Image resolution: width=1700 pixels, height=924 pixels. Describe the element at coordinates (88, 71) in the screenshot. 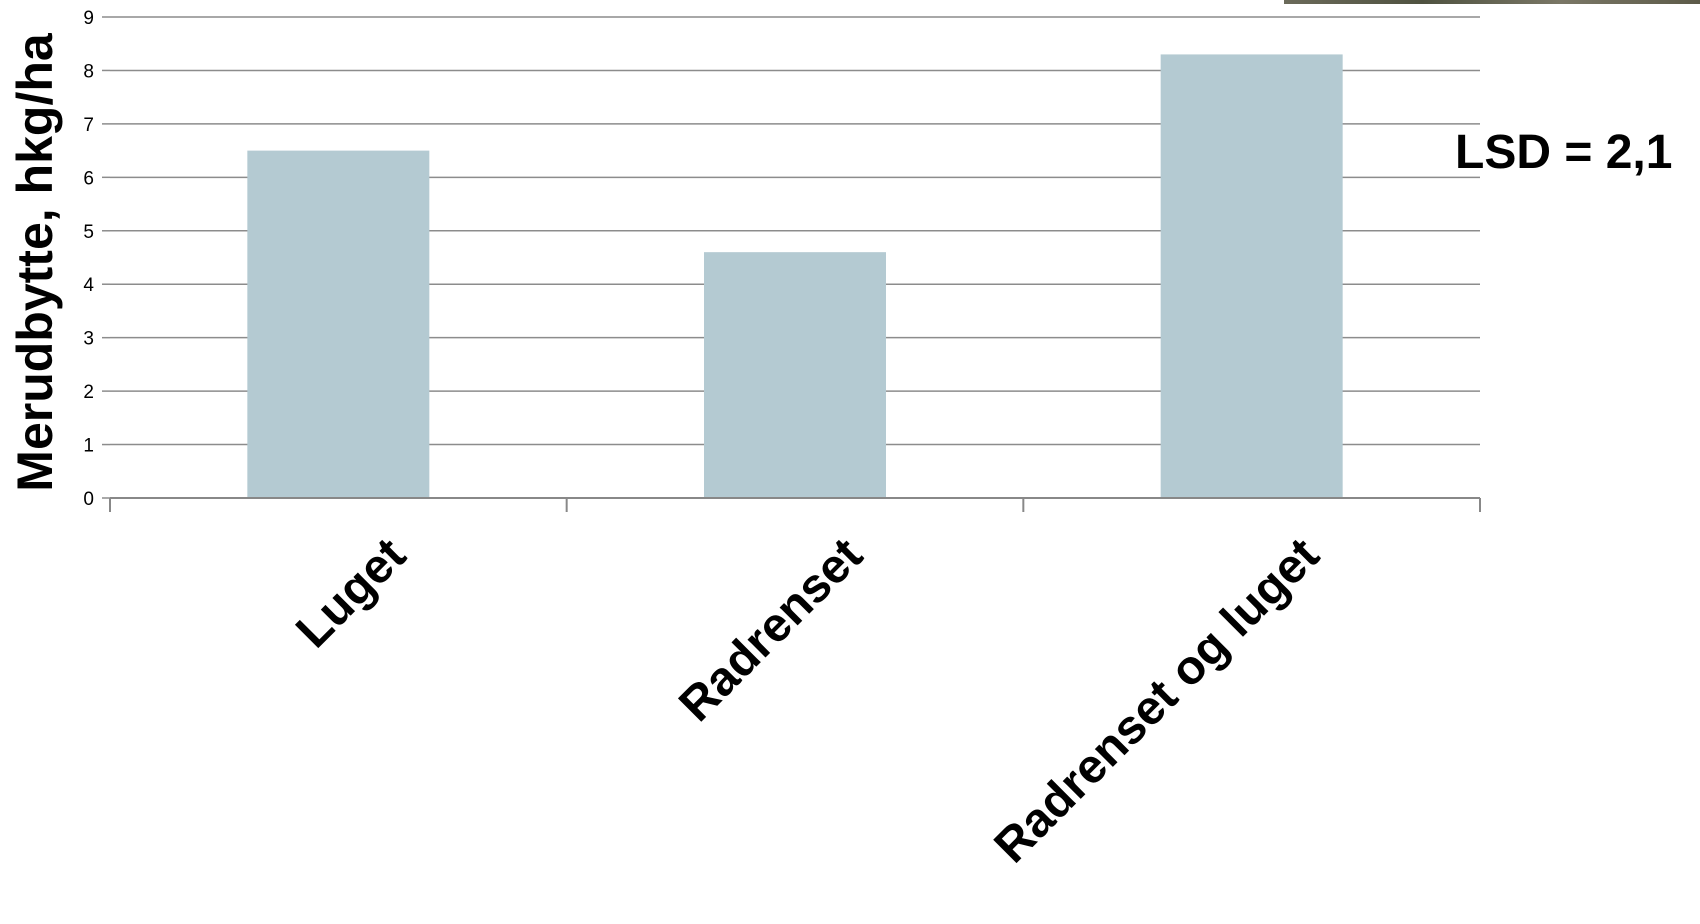

I see `y-tick-label-8: 8` at that location.